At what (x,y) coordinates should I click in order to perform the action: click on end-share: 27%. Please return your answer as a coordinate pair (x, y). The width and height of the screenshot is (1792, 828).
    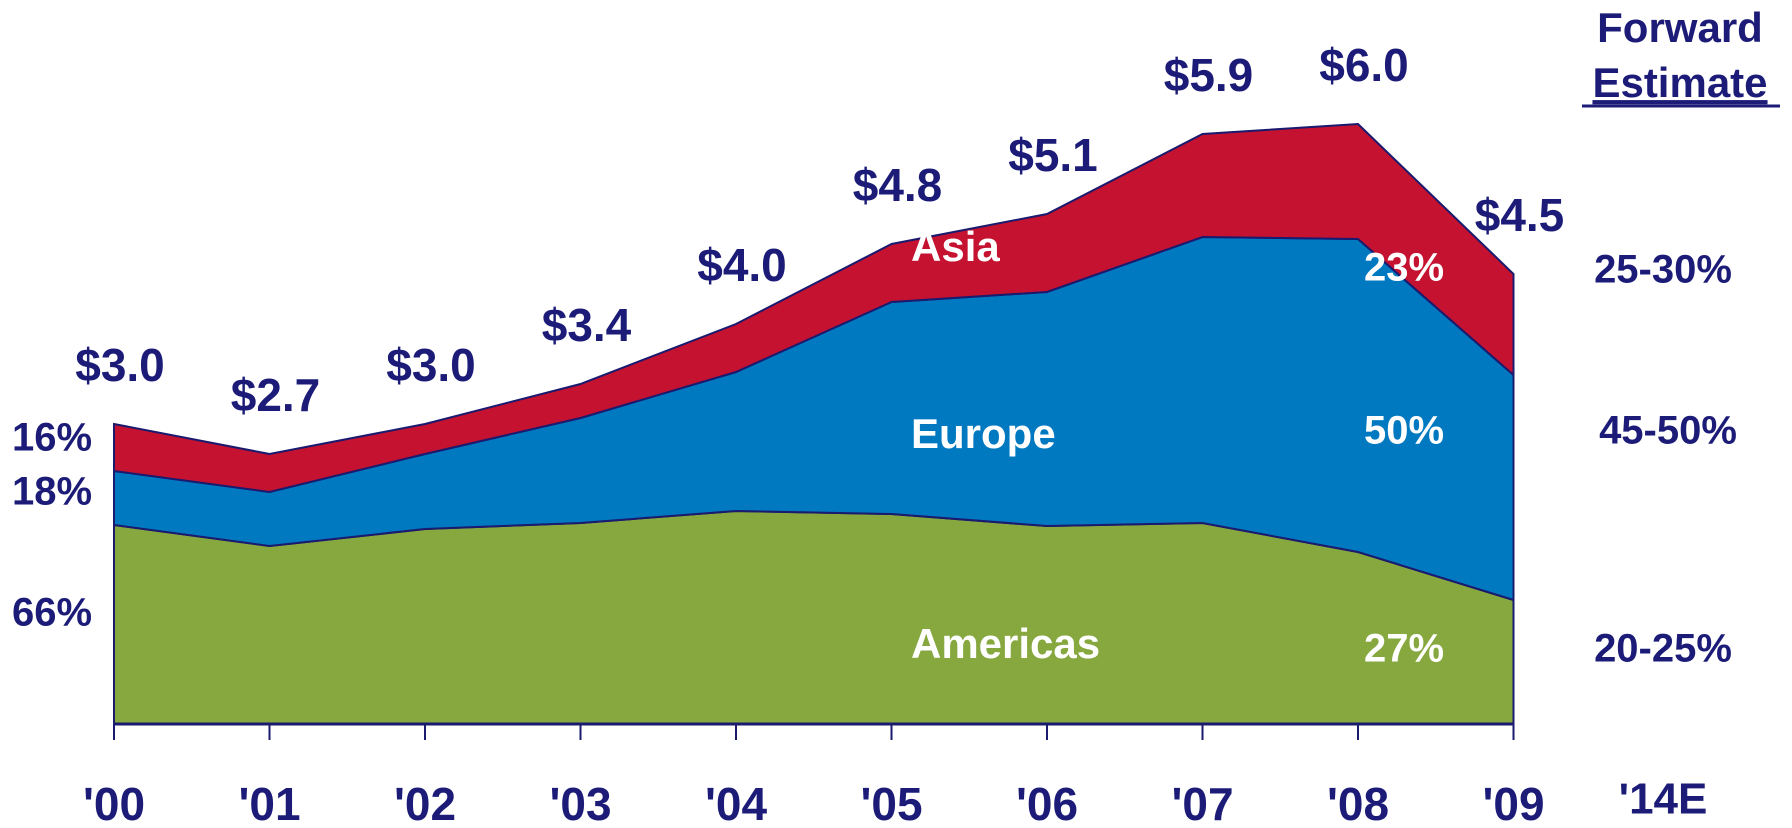
    Looking at the image, I should click on (1404, 649).